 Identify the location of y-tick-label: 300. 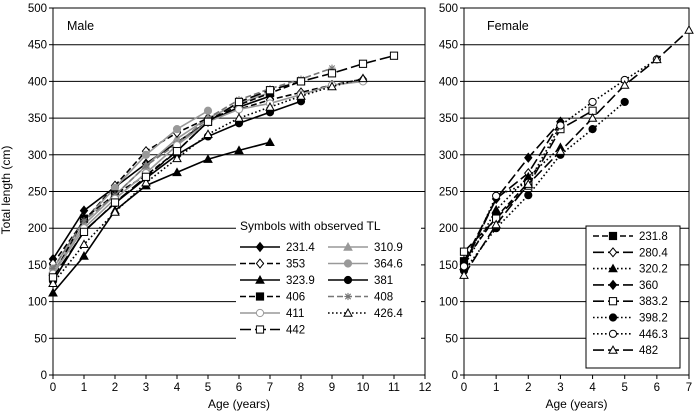
(448, 156).